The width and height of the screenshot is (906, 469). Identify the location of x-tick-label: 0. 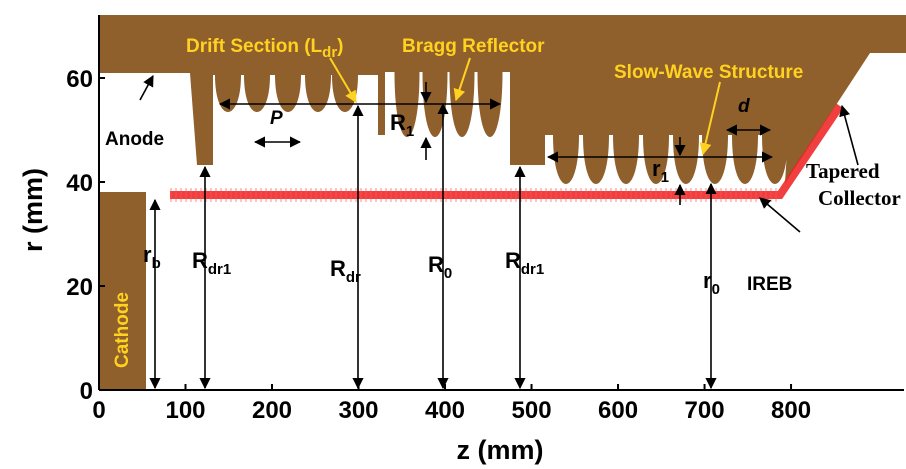
(98, 410).